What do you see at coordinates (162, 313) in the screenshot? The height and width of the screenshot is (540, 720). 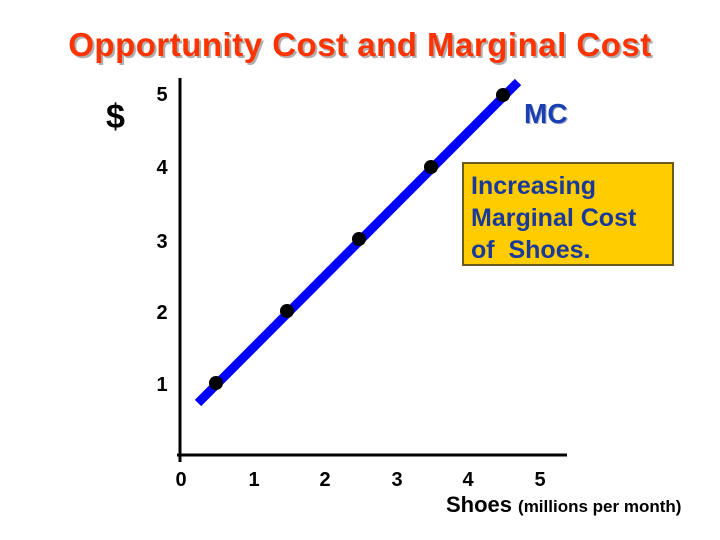 I see `y-tick-2: 2` at bounding box center [162, 313].